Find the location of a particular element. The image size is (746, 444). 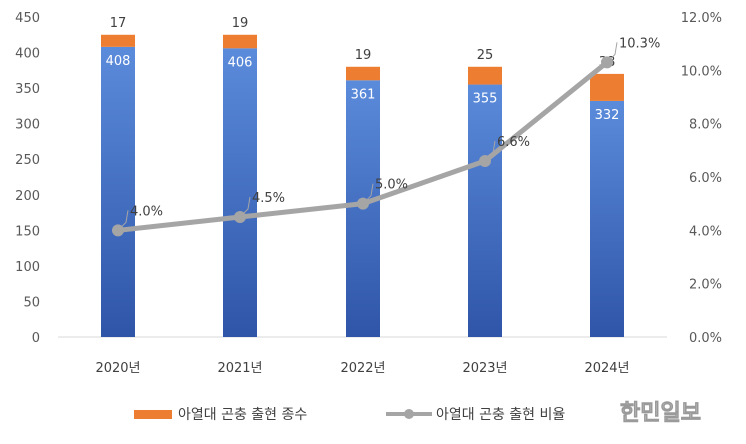

bar-base-label: 332 is located at coordinates (607, 115).